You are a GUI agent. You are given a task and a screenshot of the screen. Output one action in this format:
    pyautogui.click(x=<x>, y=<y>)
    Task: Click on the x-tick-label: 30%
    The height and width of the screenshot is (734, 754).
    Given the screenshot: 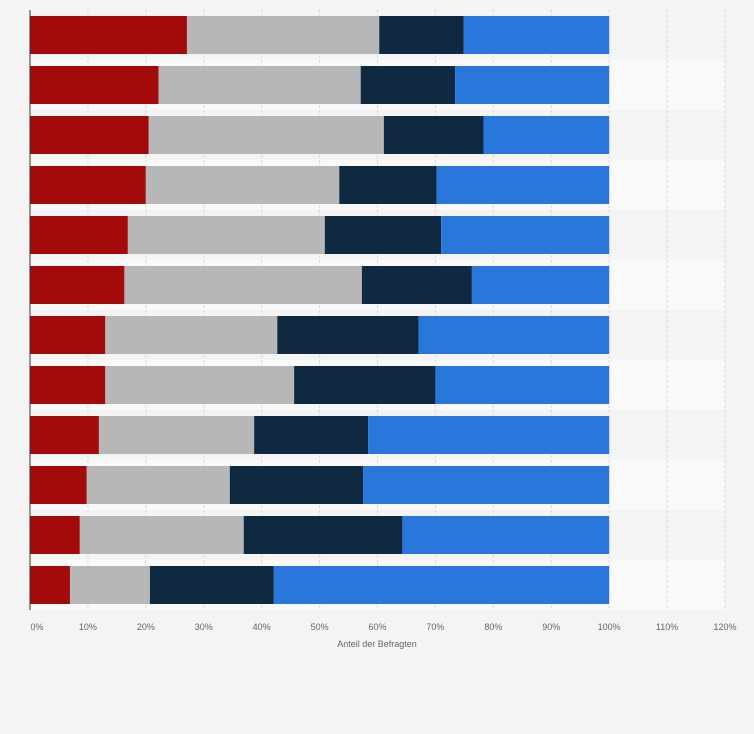 What is the action you would take?
    pyautogui.click(x=204, y=627)
    